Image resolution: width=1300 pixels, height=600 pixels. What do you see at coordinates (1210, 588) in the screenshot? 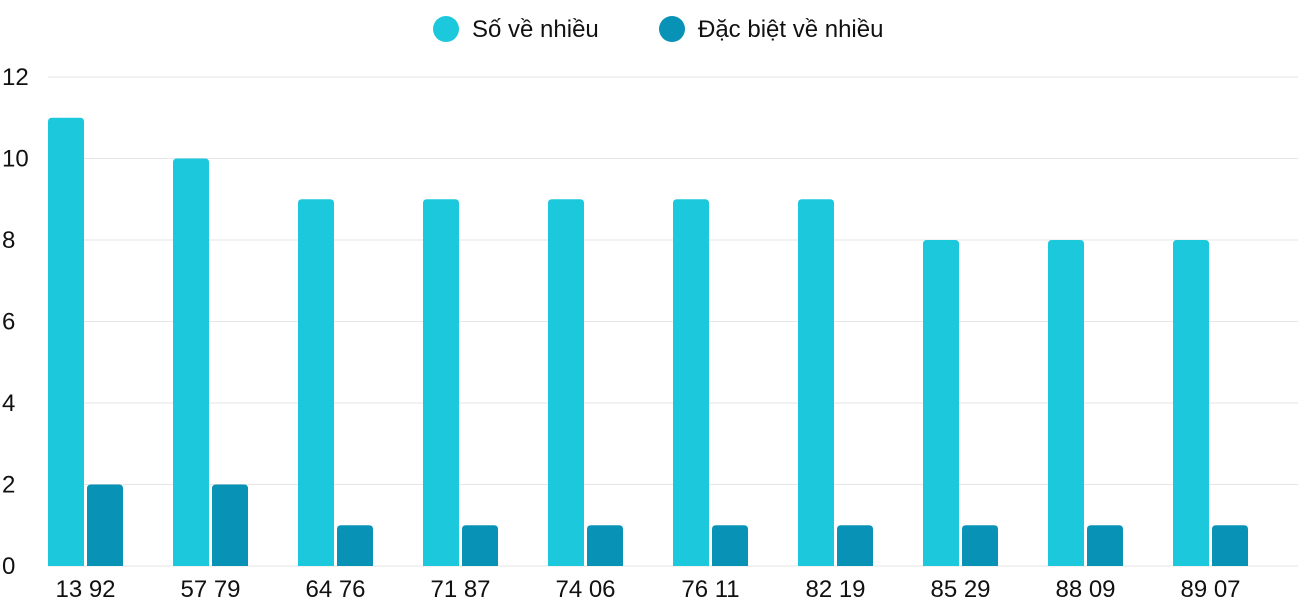
I see `x-tick-label: 89 07` at bounding box center [1210, 588].